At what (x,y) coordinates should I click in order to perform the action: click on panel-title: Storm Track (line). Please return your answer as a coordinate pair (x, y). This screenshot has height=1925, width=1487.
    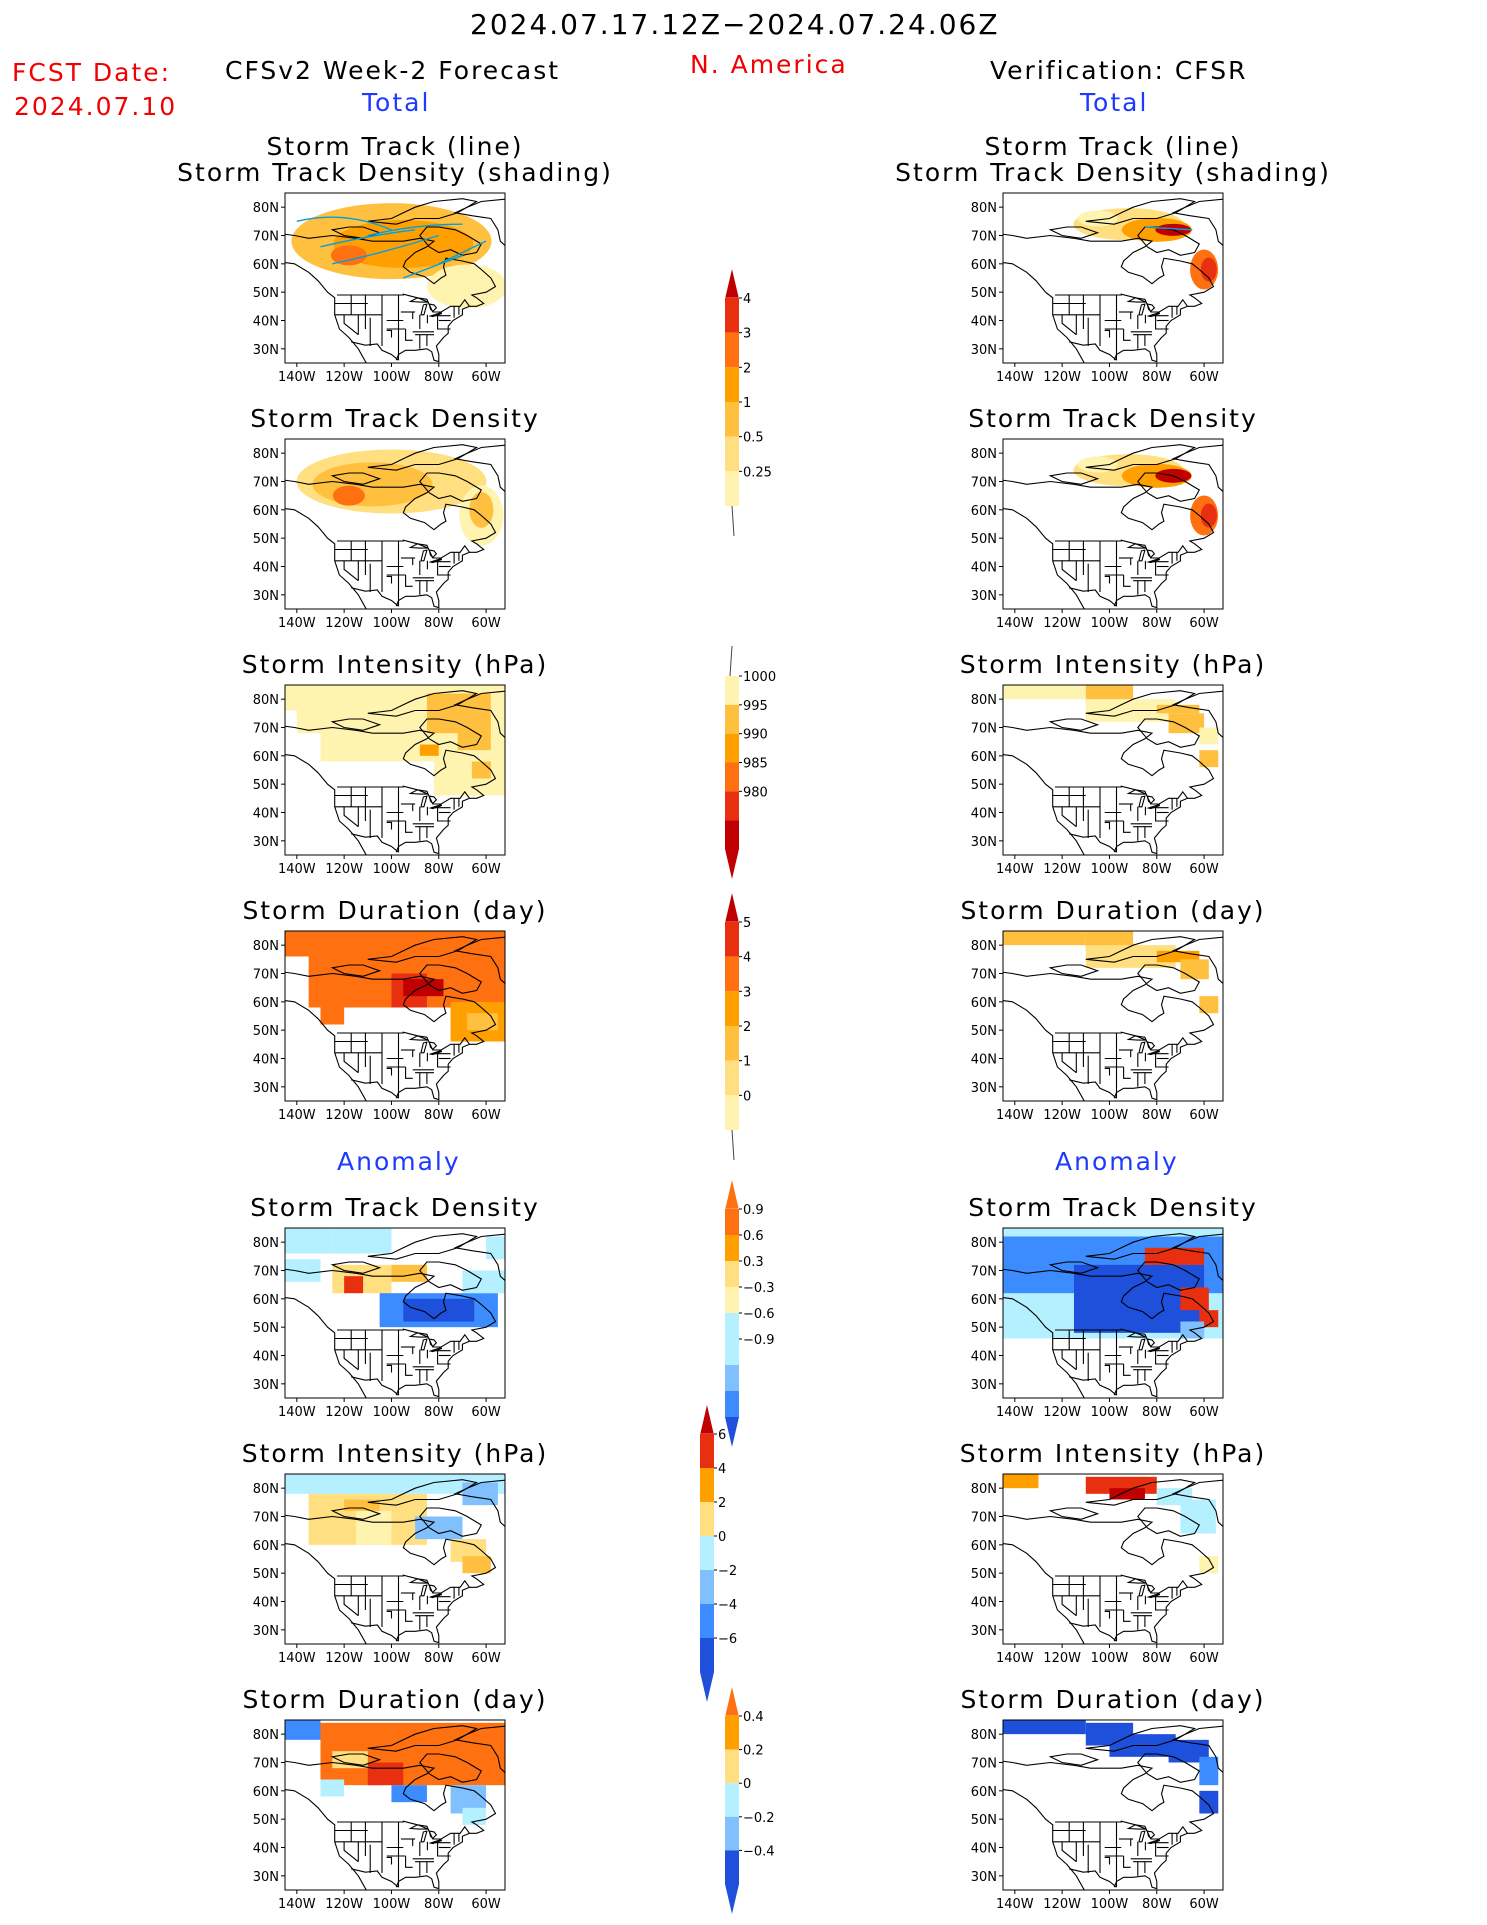
    Looking at the image, I should click on (395, 146).